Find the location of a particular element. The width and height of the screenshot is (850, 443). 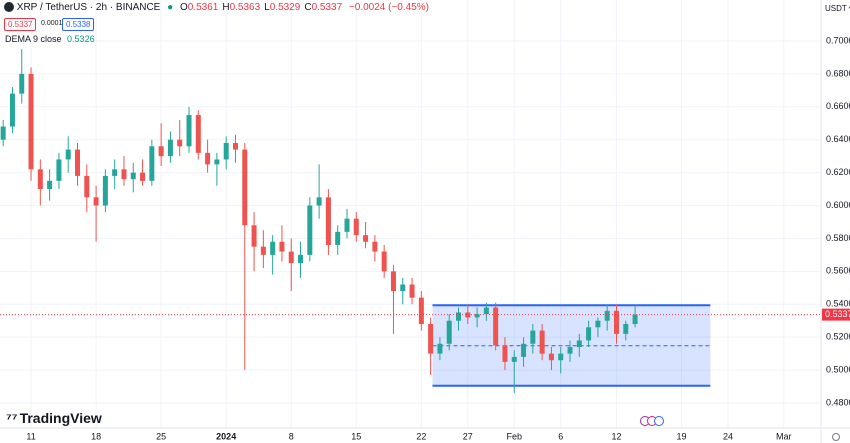

logo: ⁷⁷ TradingView is located at coordinates (54, 418).